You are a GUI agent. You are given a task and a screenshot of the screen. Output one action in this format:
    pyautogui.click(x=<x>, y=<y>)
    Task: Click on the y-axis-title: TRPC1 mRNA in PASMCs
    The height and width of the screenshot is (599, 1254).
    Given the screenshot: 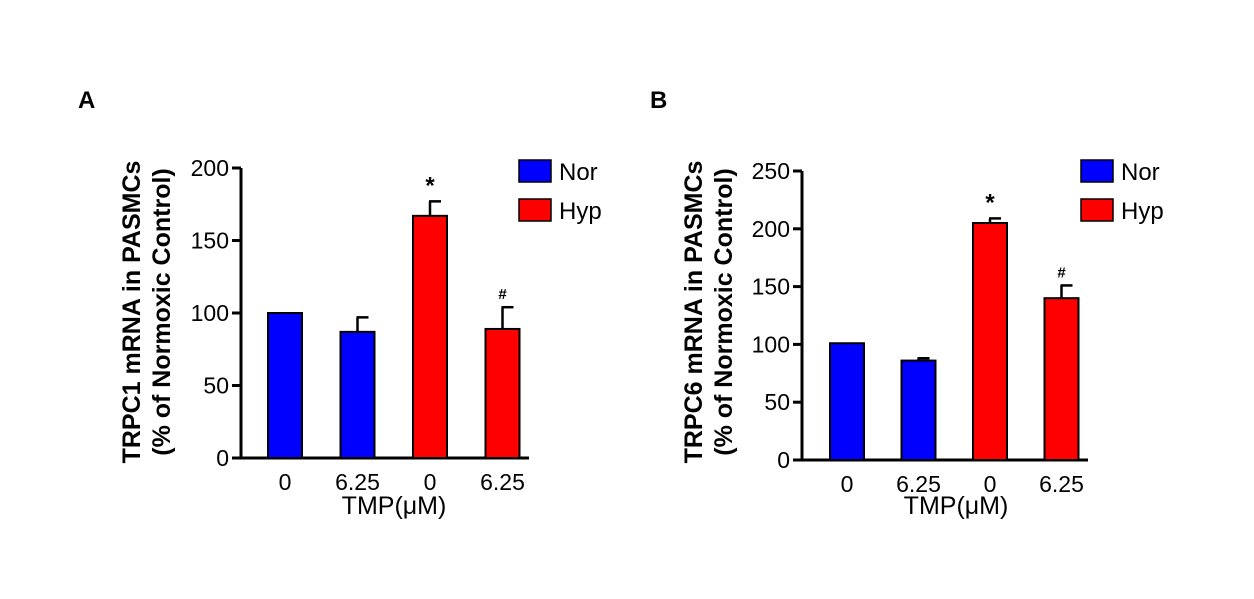 What is the action you would take?
    pyautogui.click(x=132, y=312)
    